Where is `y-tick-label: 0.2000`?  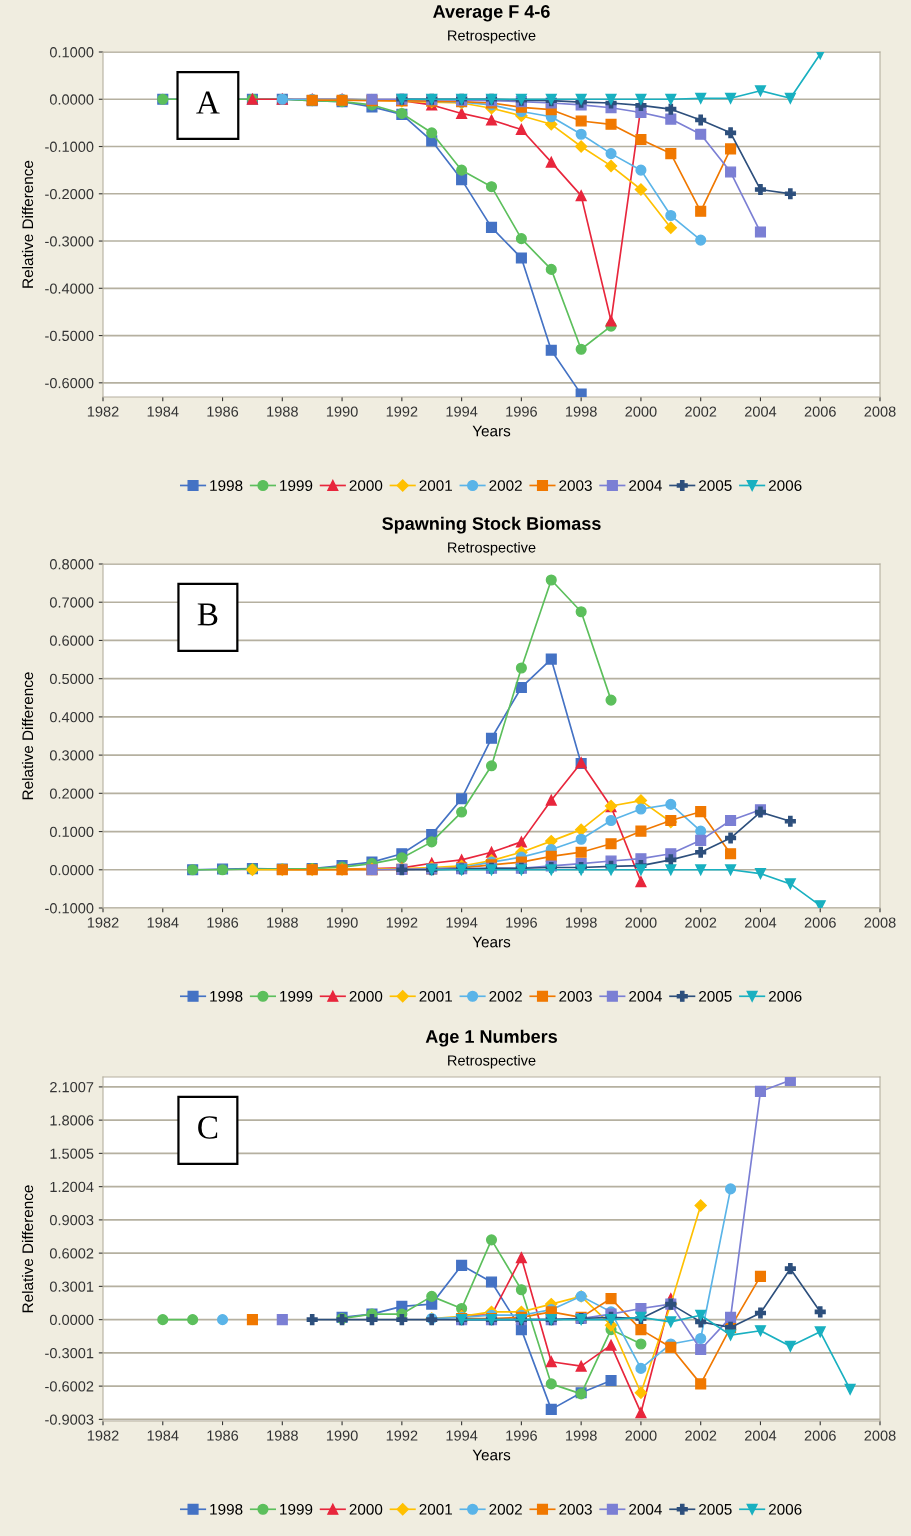
y-tick-label: 0.2000 is located at coordinates (71, 793).